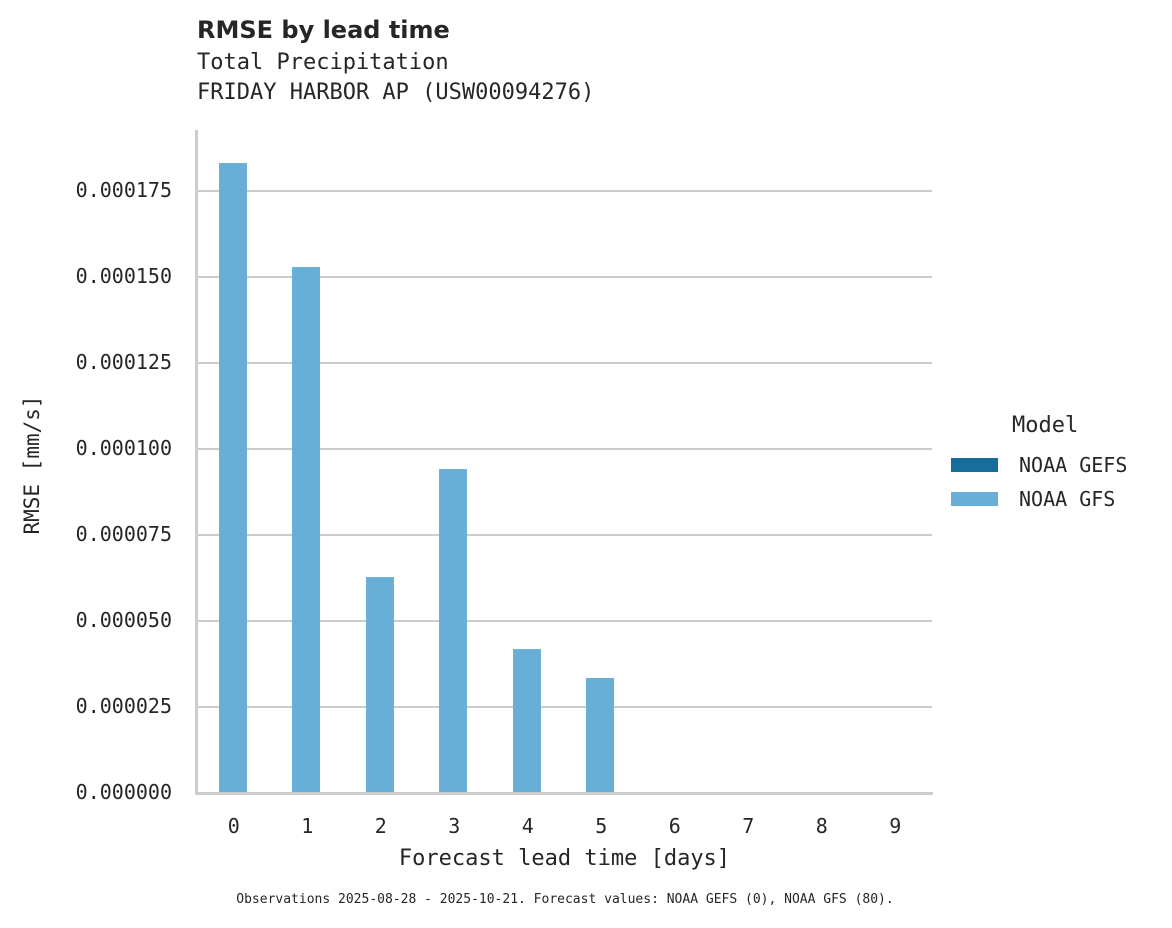 This screenshot has width=1172, height=928. I want to click on legend-item-noaa-gfs: NOAA GFS, so click(1033, 499).